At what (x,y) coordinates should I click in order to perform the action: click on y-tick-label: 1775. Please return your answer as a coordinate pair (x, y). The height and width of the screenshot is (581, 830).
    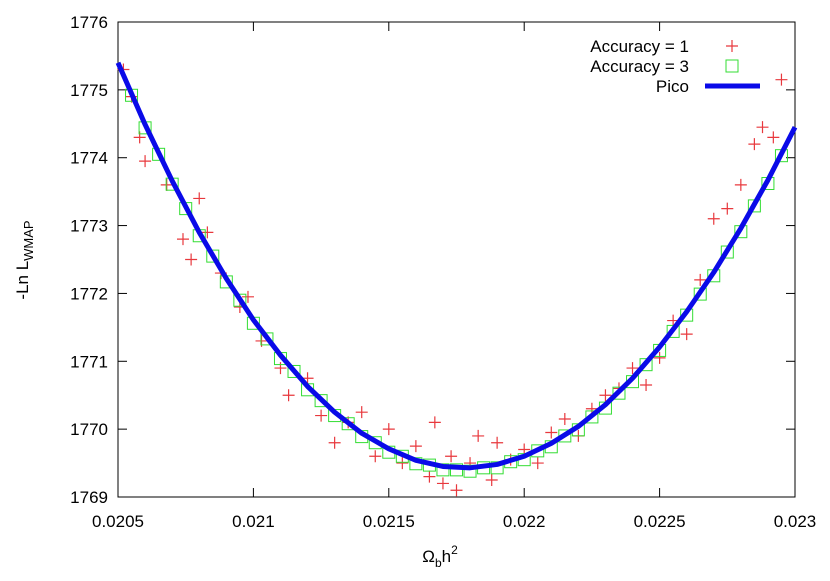
    Looking at the image, I should click on (89, 90).